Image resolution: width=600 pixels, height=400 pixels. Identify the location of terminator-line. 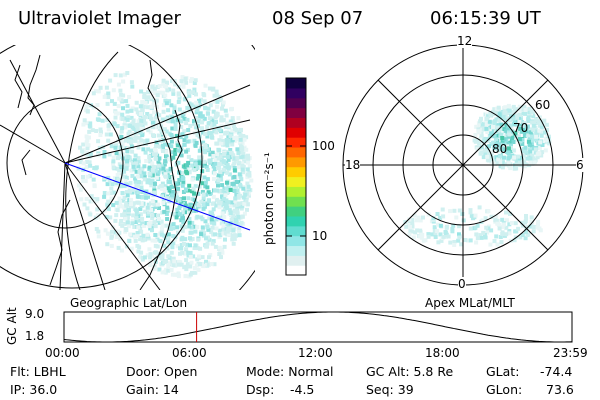
(157, 196).